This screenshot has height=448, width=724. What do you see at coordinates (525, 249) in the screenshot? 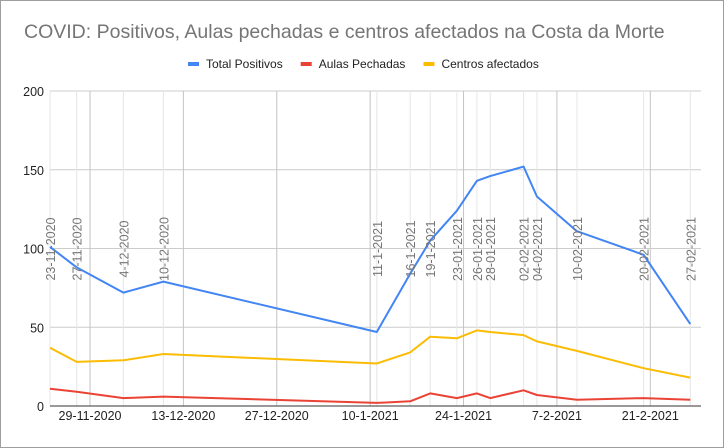
I see `date-annotation: 02-02-2021` at bounding box center [525, 249].